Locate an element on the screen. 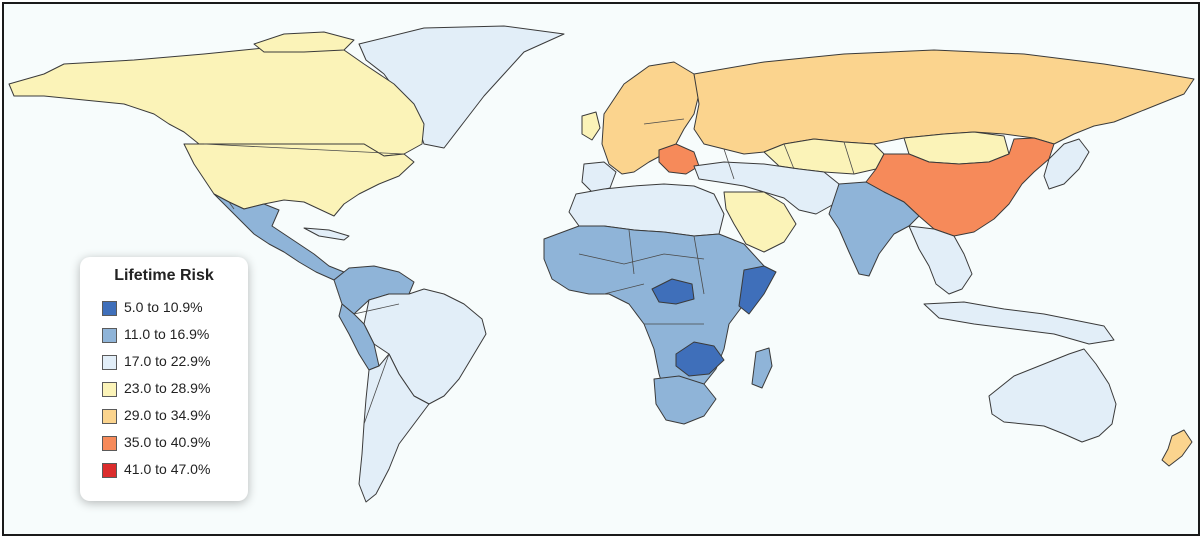 The height and width of the screenshot is (536, 1200). region-south-asia is located at coordinates (874, 229).